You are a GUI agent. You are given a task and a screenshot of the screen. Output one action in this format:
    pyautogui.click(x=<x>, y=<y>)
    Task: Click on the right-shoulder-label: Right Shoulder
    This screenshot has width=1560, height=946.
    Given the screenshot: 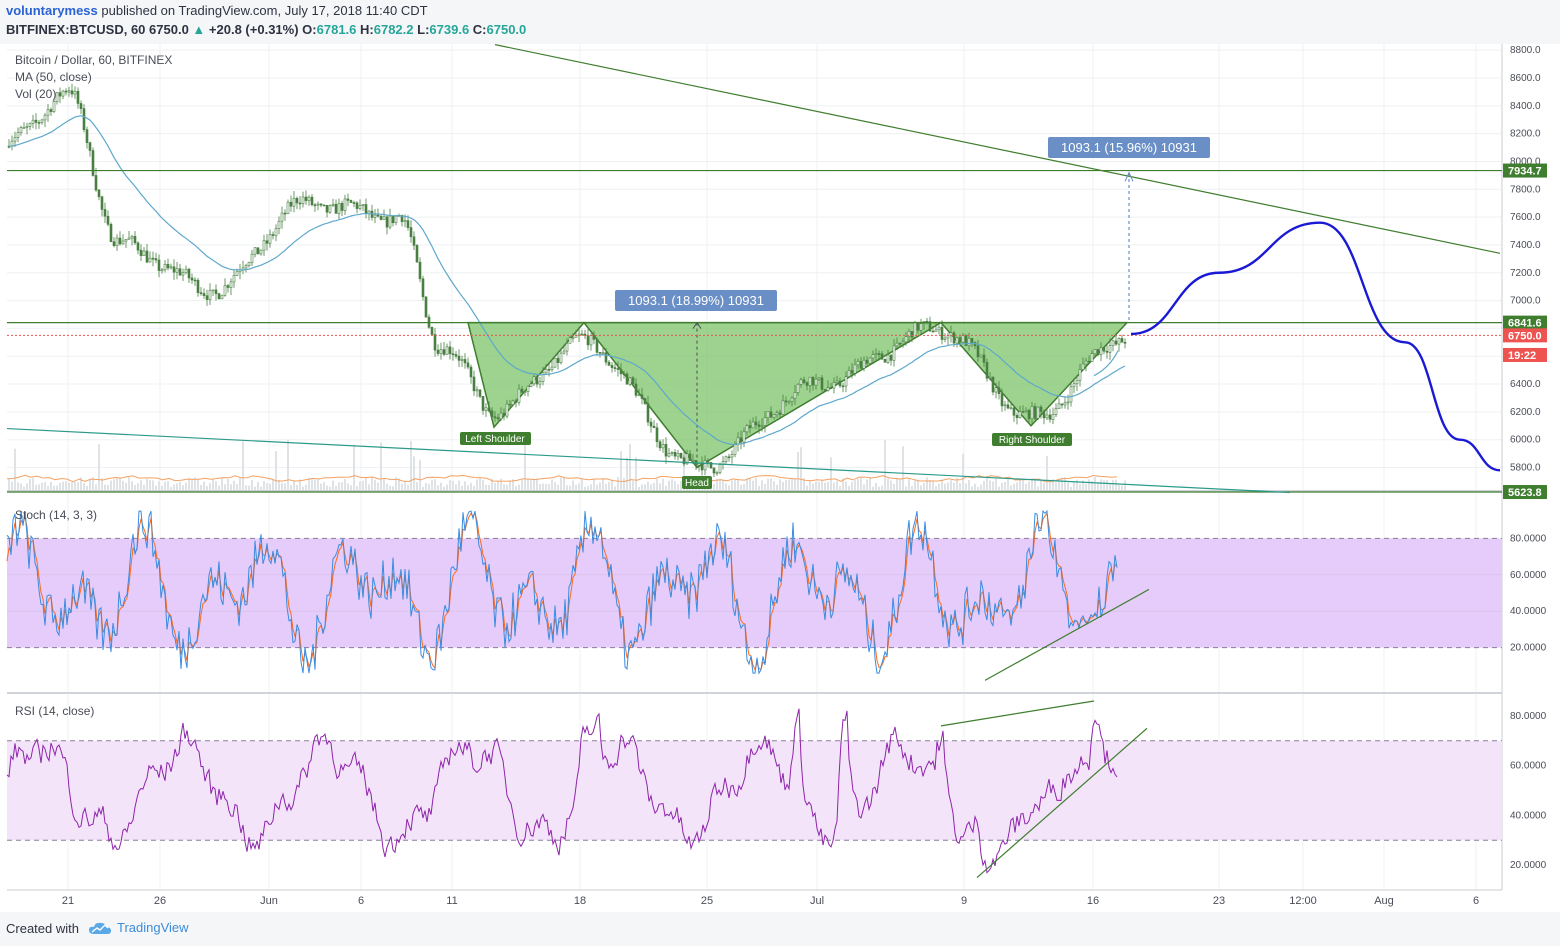 What is the action you would take?
    pyautogui.click(x=1032, y=439)
    